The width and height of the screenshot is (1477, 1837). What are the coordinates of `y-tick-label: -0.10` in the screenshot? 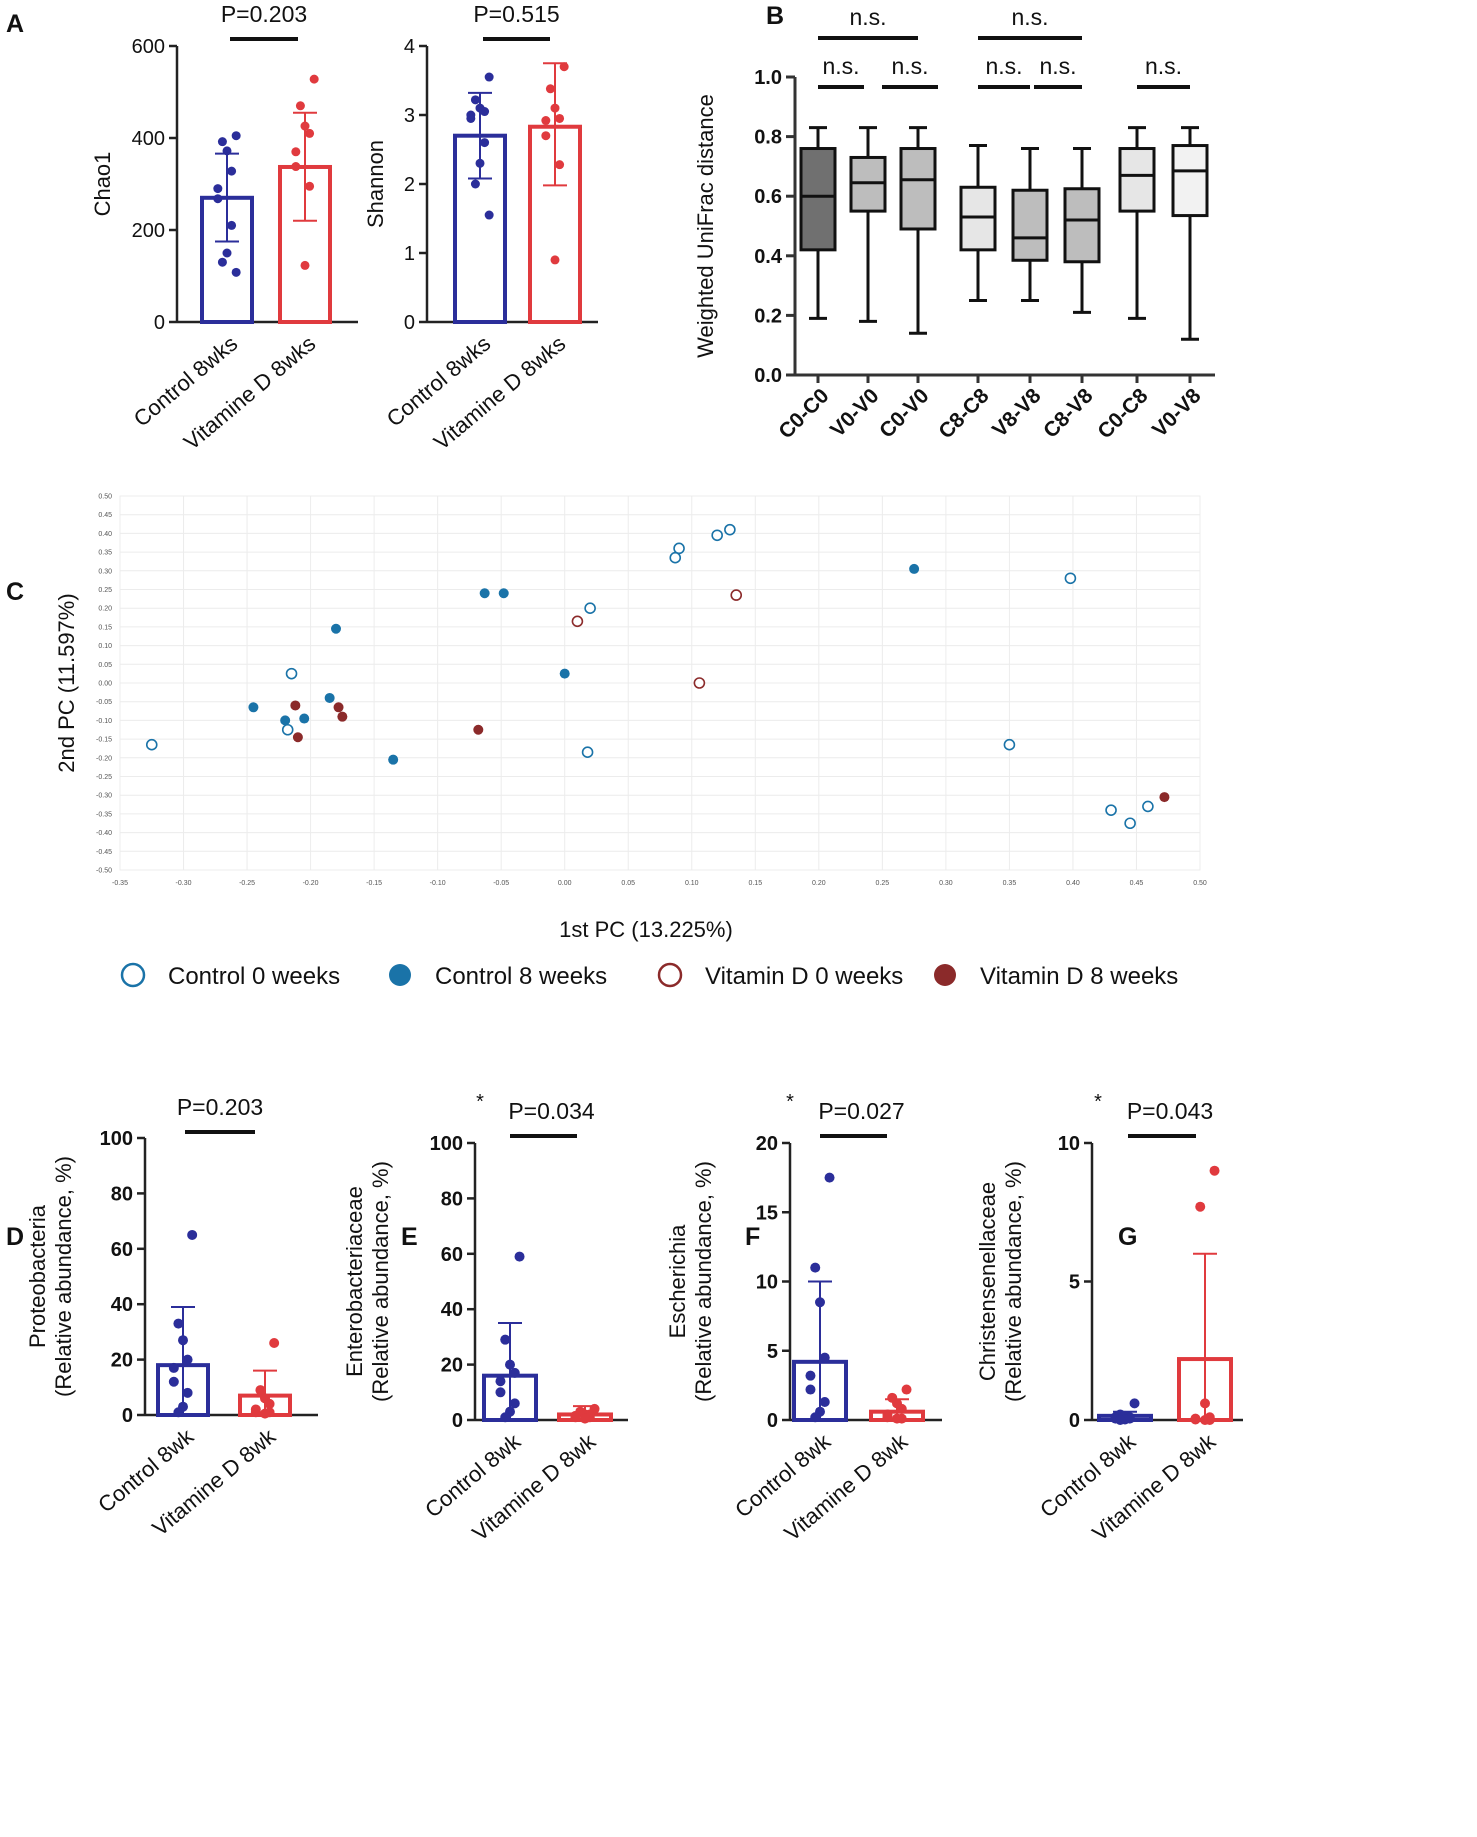 It's located at (104, 721).